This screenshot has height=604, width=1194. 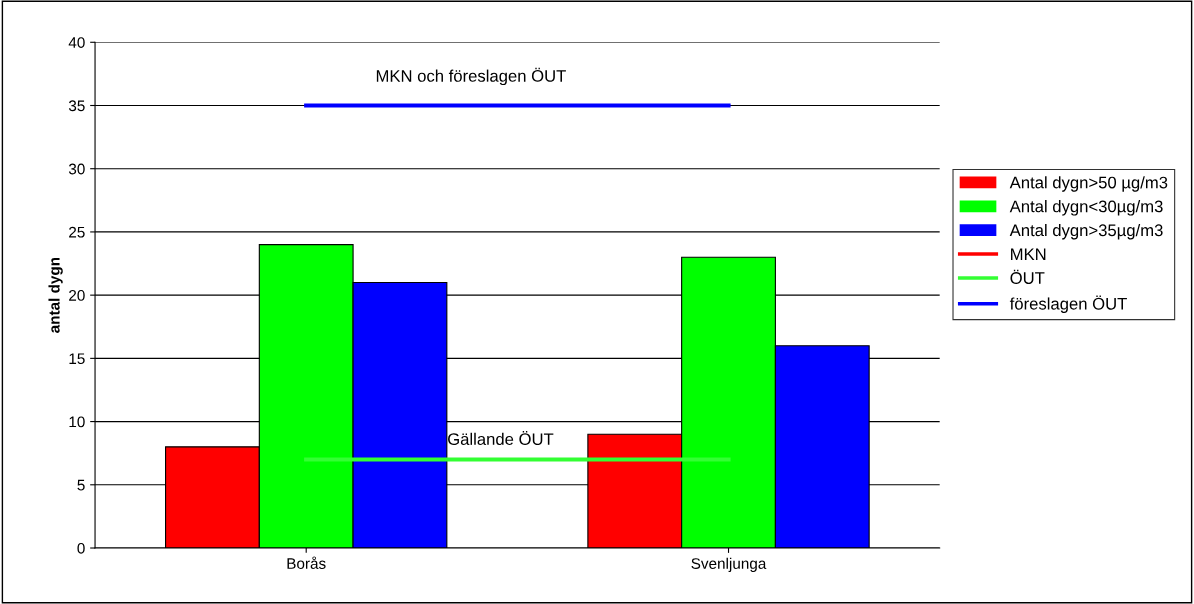 I want to click on y-tick-label: 0, so click(x=81, y=548).